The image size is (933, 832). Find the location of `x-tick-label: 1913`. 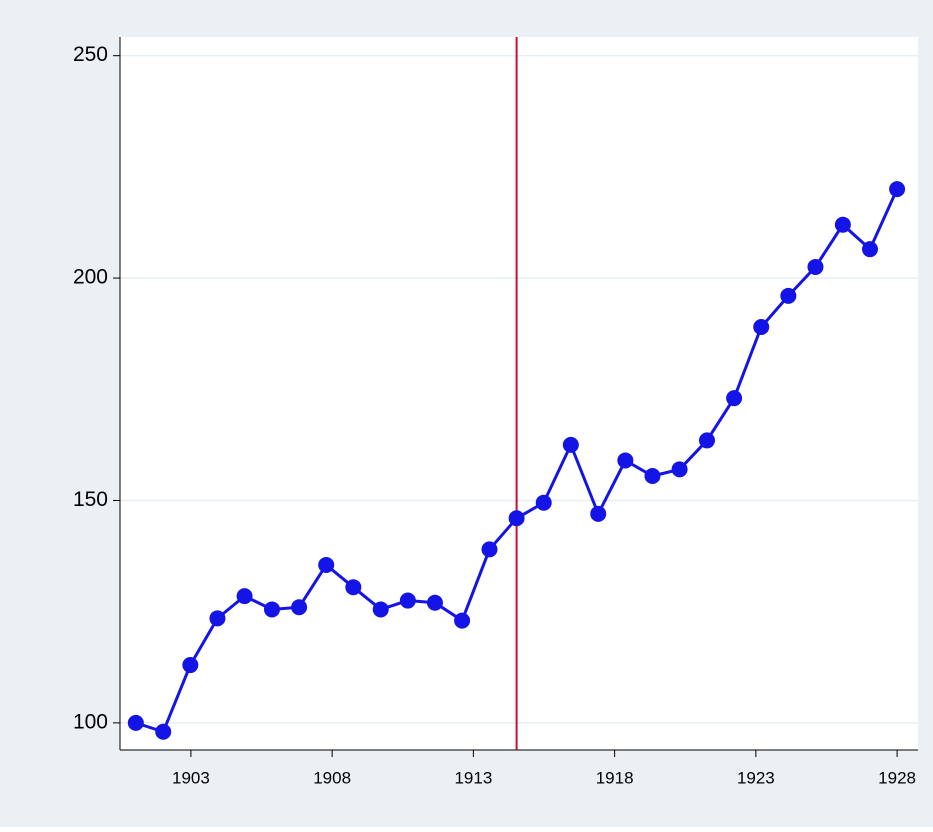

x-tick-label: 1913 is located at coordinates (473, 777).